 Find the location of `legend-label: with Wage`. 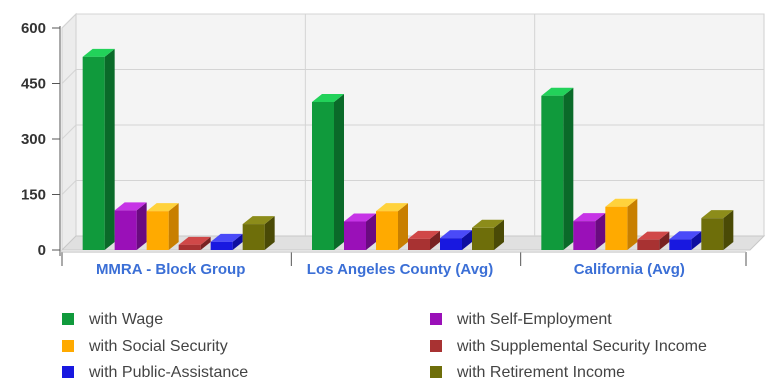

legend-label: with Wage is located at coordinates (126, 319).